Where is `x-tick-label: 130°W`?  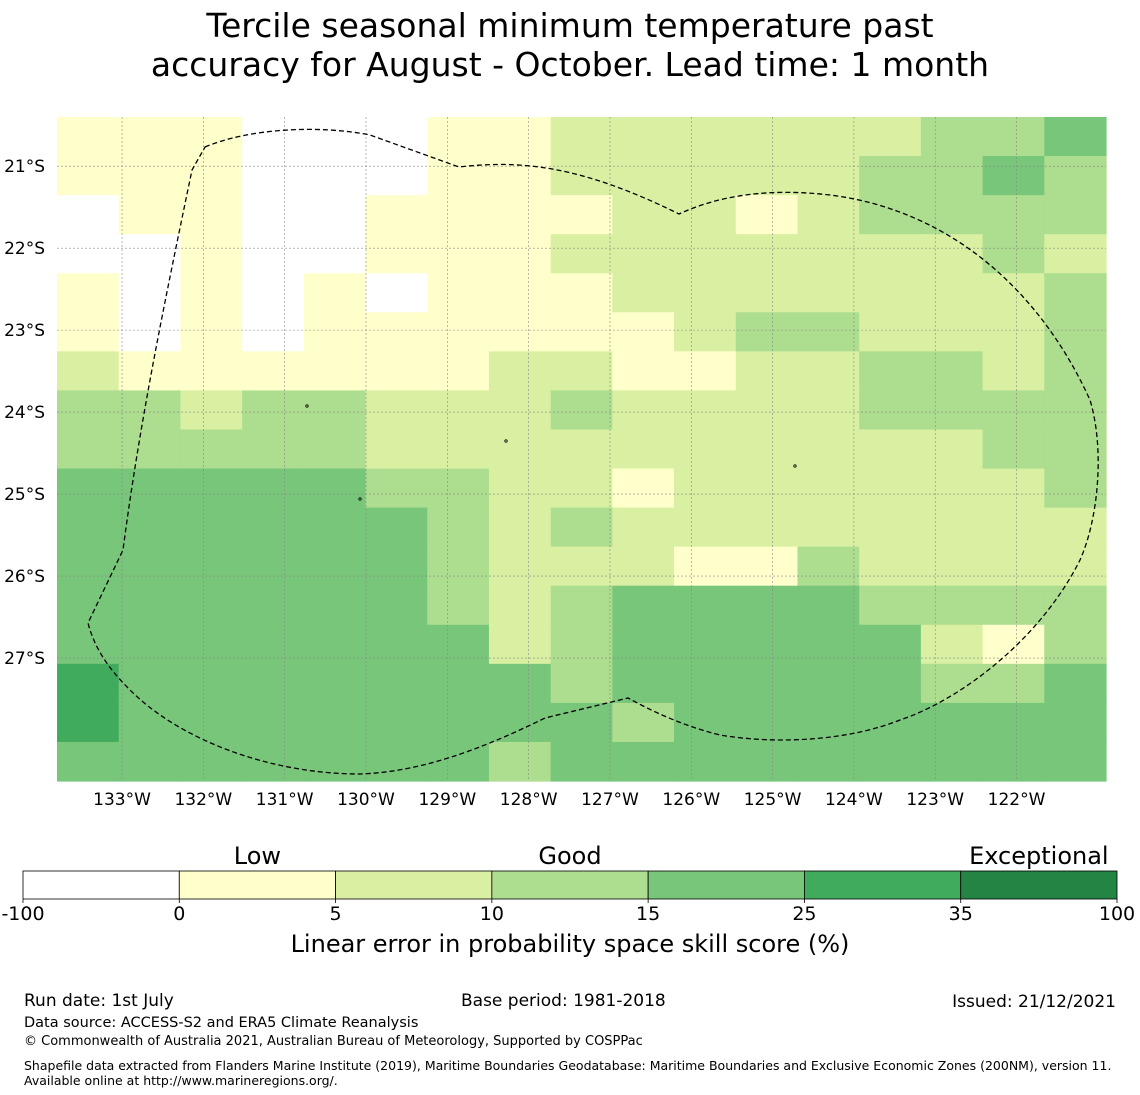 x-tick-label: 130°W is located at coordinates (366, 800).